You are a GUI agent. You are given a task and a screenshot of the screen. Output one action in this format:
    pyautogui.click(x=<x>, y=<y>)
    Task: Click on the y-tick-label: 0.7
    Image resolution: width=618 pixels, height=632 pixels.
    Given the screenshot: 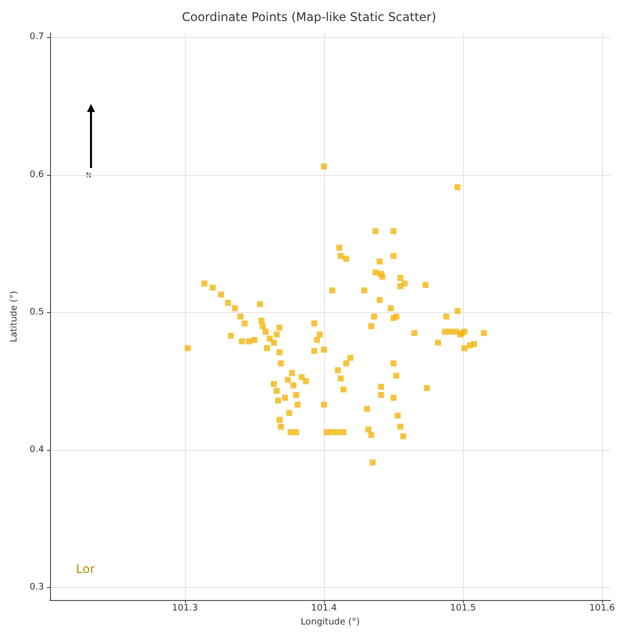 What is the action you would take?
    pyautogui.click(x=37, y=37)
    